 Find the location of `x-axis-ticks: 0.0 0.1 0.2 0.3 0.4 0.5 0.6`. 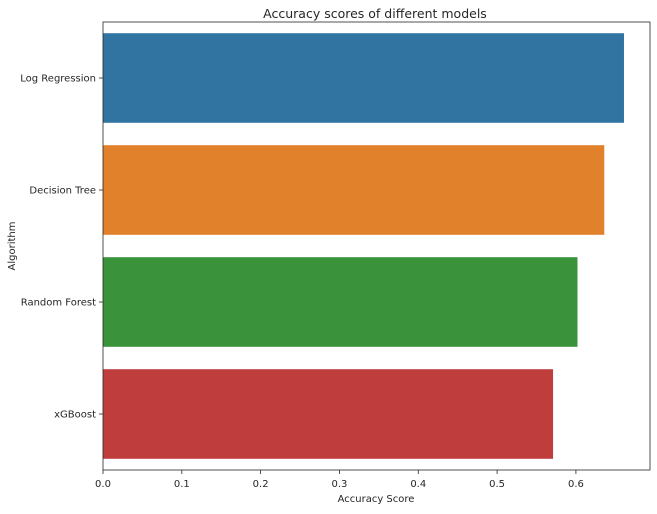

x-axis-ticks: 0.0 0.1 0.2 0.3 0.4 0.5 0.6 is located at coordinates (339, 480).